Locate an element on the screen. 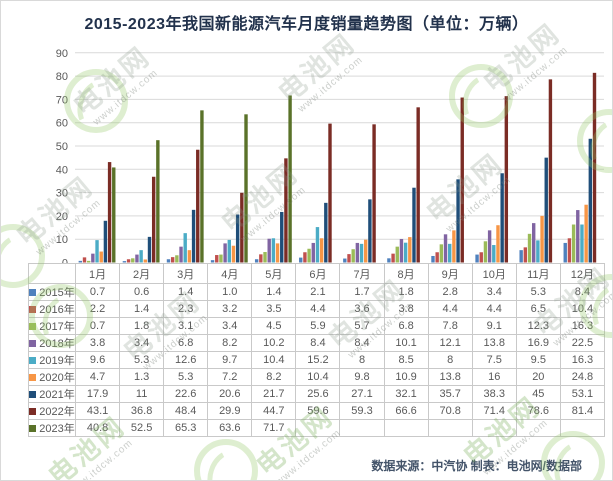 The height and width of the screenshot is (481, 613). bar-2016年-2月 is located at coordinates (128, 261).